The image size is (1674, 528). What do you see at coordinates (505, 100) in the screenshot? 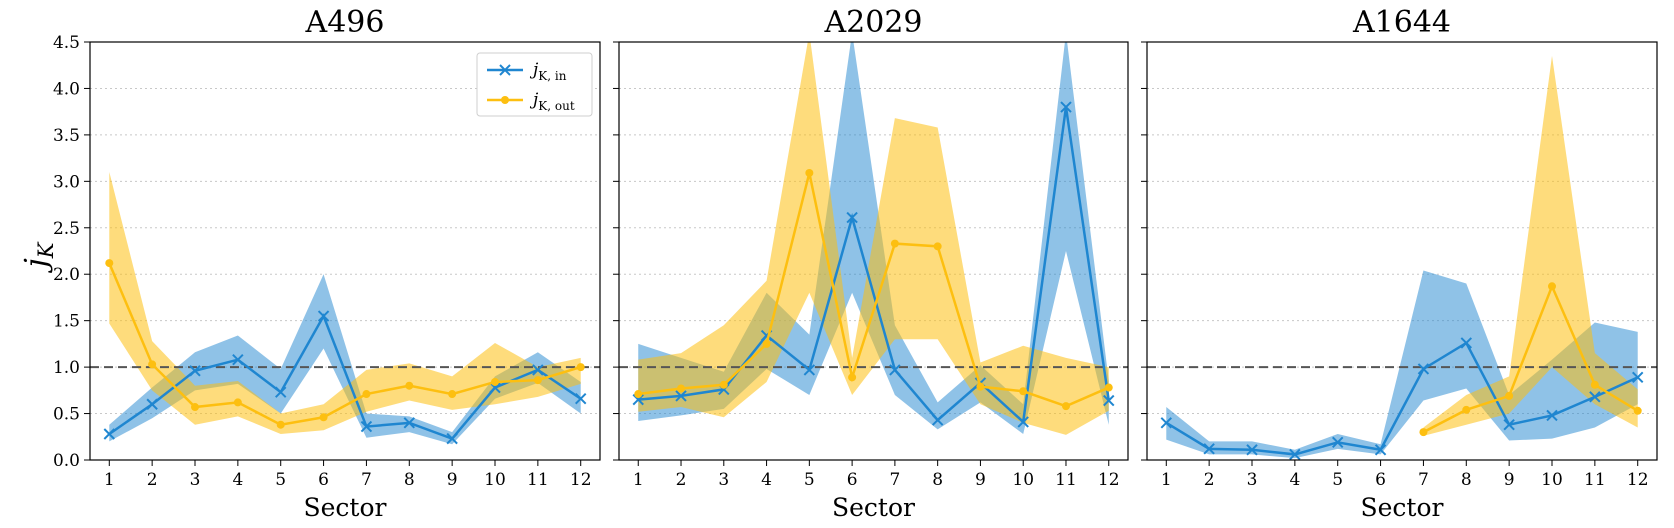
I see `legend-marker-jk-out` at bounding box center [505, 100].